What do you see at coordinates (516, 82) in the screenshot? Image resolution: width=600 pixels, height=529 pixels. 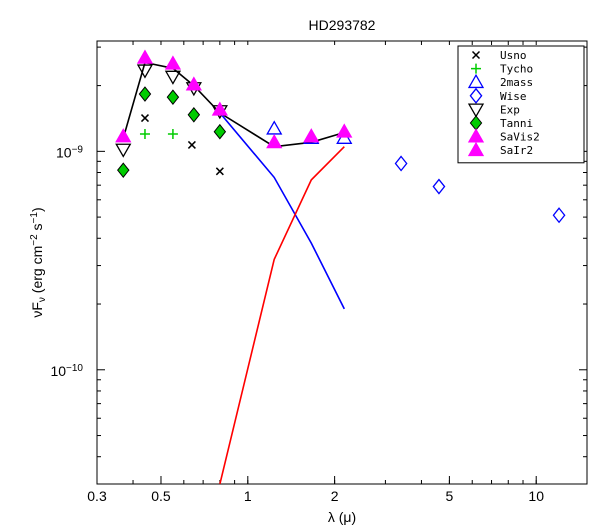 I see `legend-label: 2mass` at bounding box center [516, 82].